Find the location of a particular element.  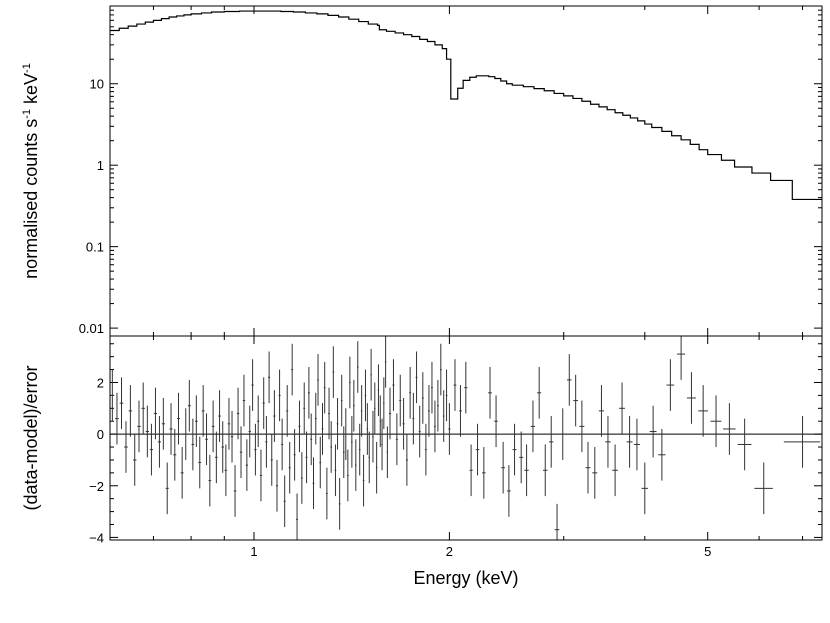

y-tick-label: 2 is located at coordinates (100, 382).